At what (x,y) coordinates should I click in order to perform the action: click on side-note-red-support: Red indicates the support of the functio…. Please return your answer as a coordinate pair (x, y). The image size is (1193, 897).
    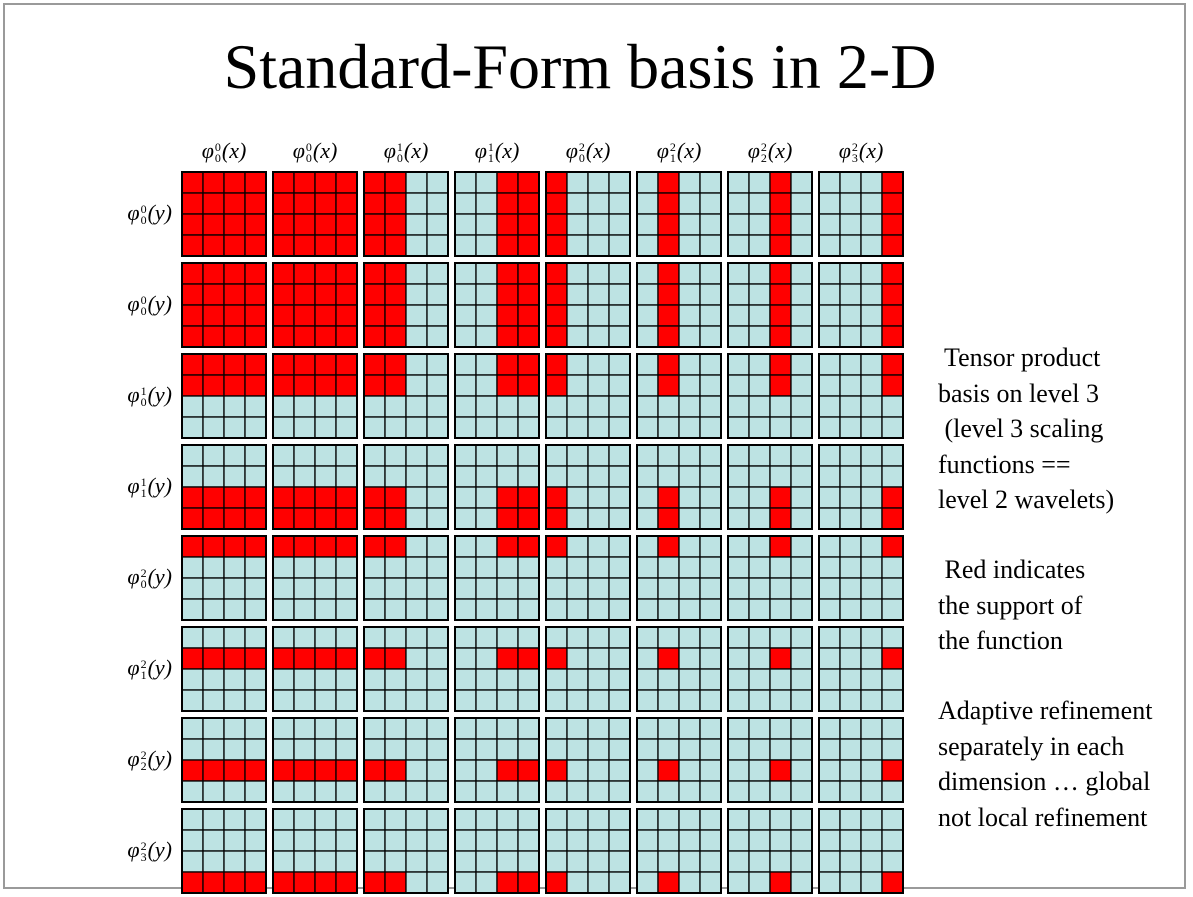
    Looking at the image, I should click on (1012, 605).